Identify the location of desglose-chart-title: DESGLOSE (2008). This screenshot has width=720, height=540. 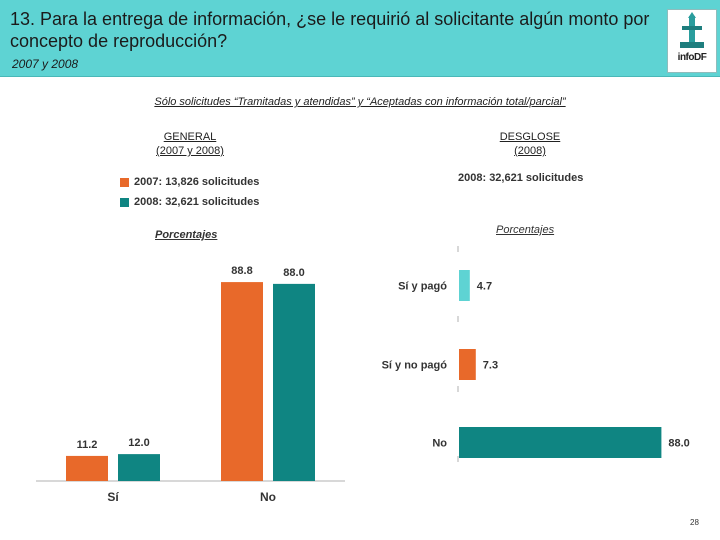
(530, 144).